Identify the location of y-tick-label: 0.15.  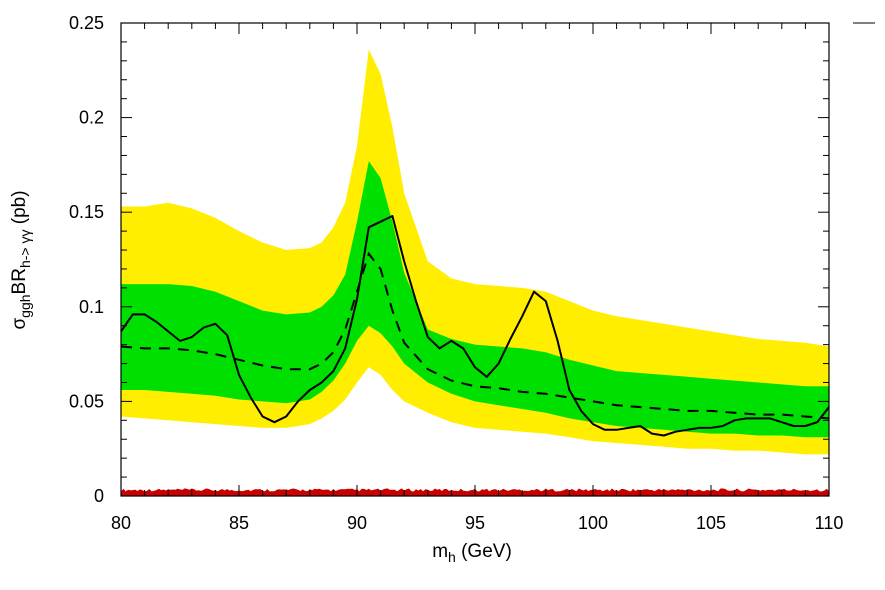
(86, 212).